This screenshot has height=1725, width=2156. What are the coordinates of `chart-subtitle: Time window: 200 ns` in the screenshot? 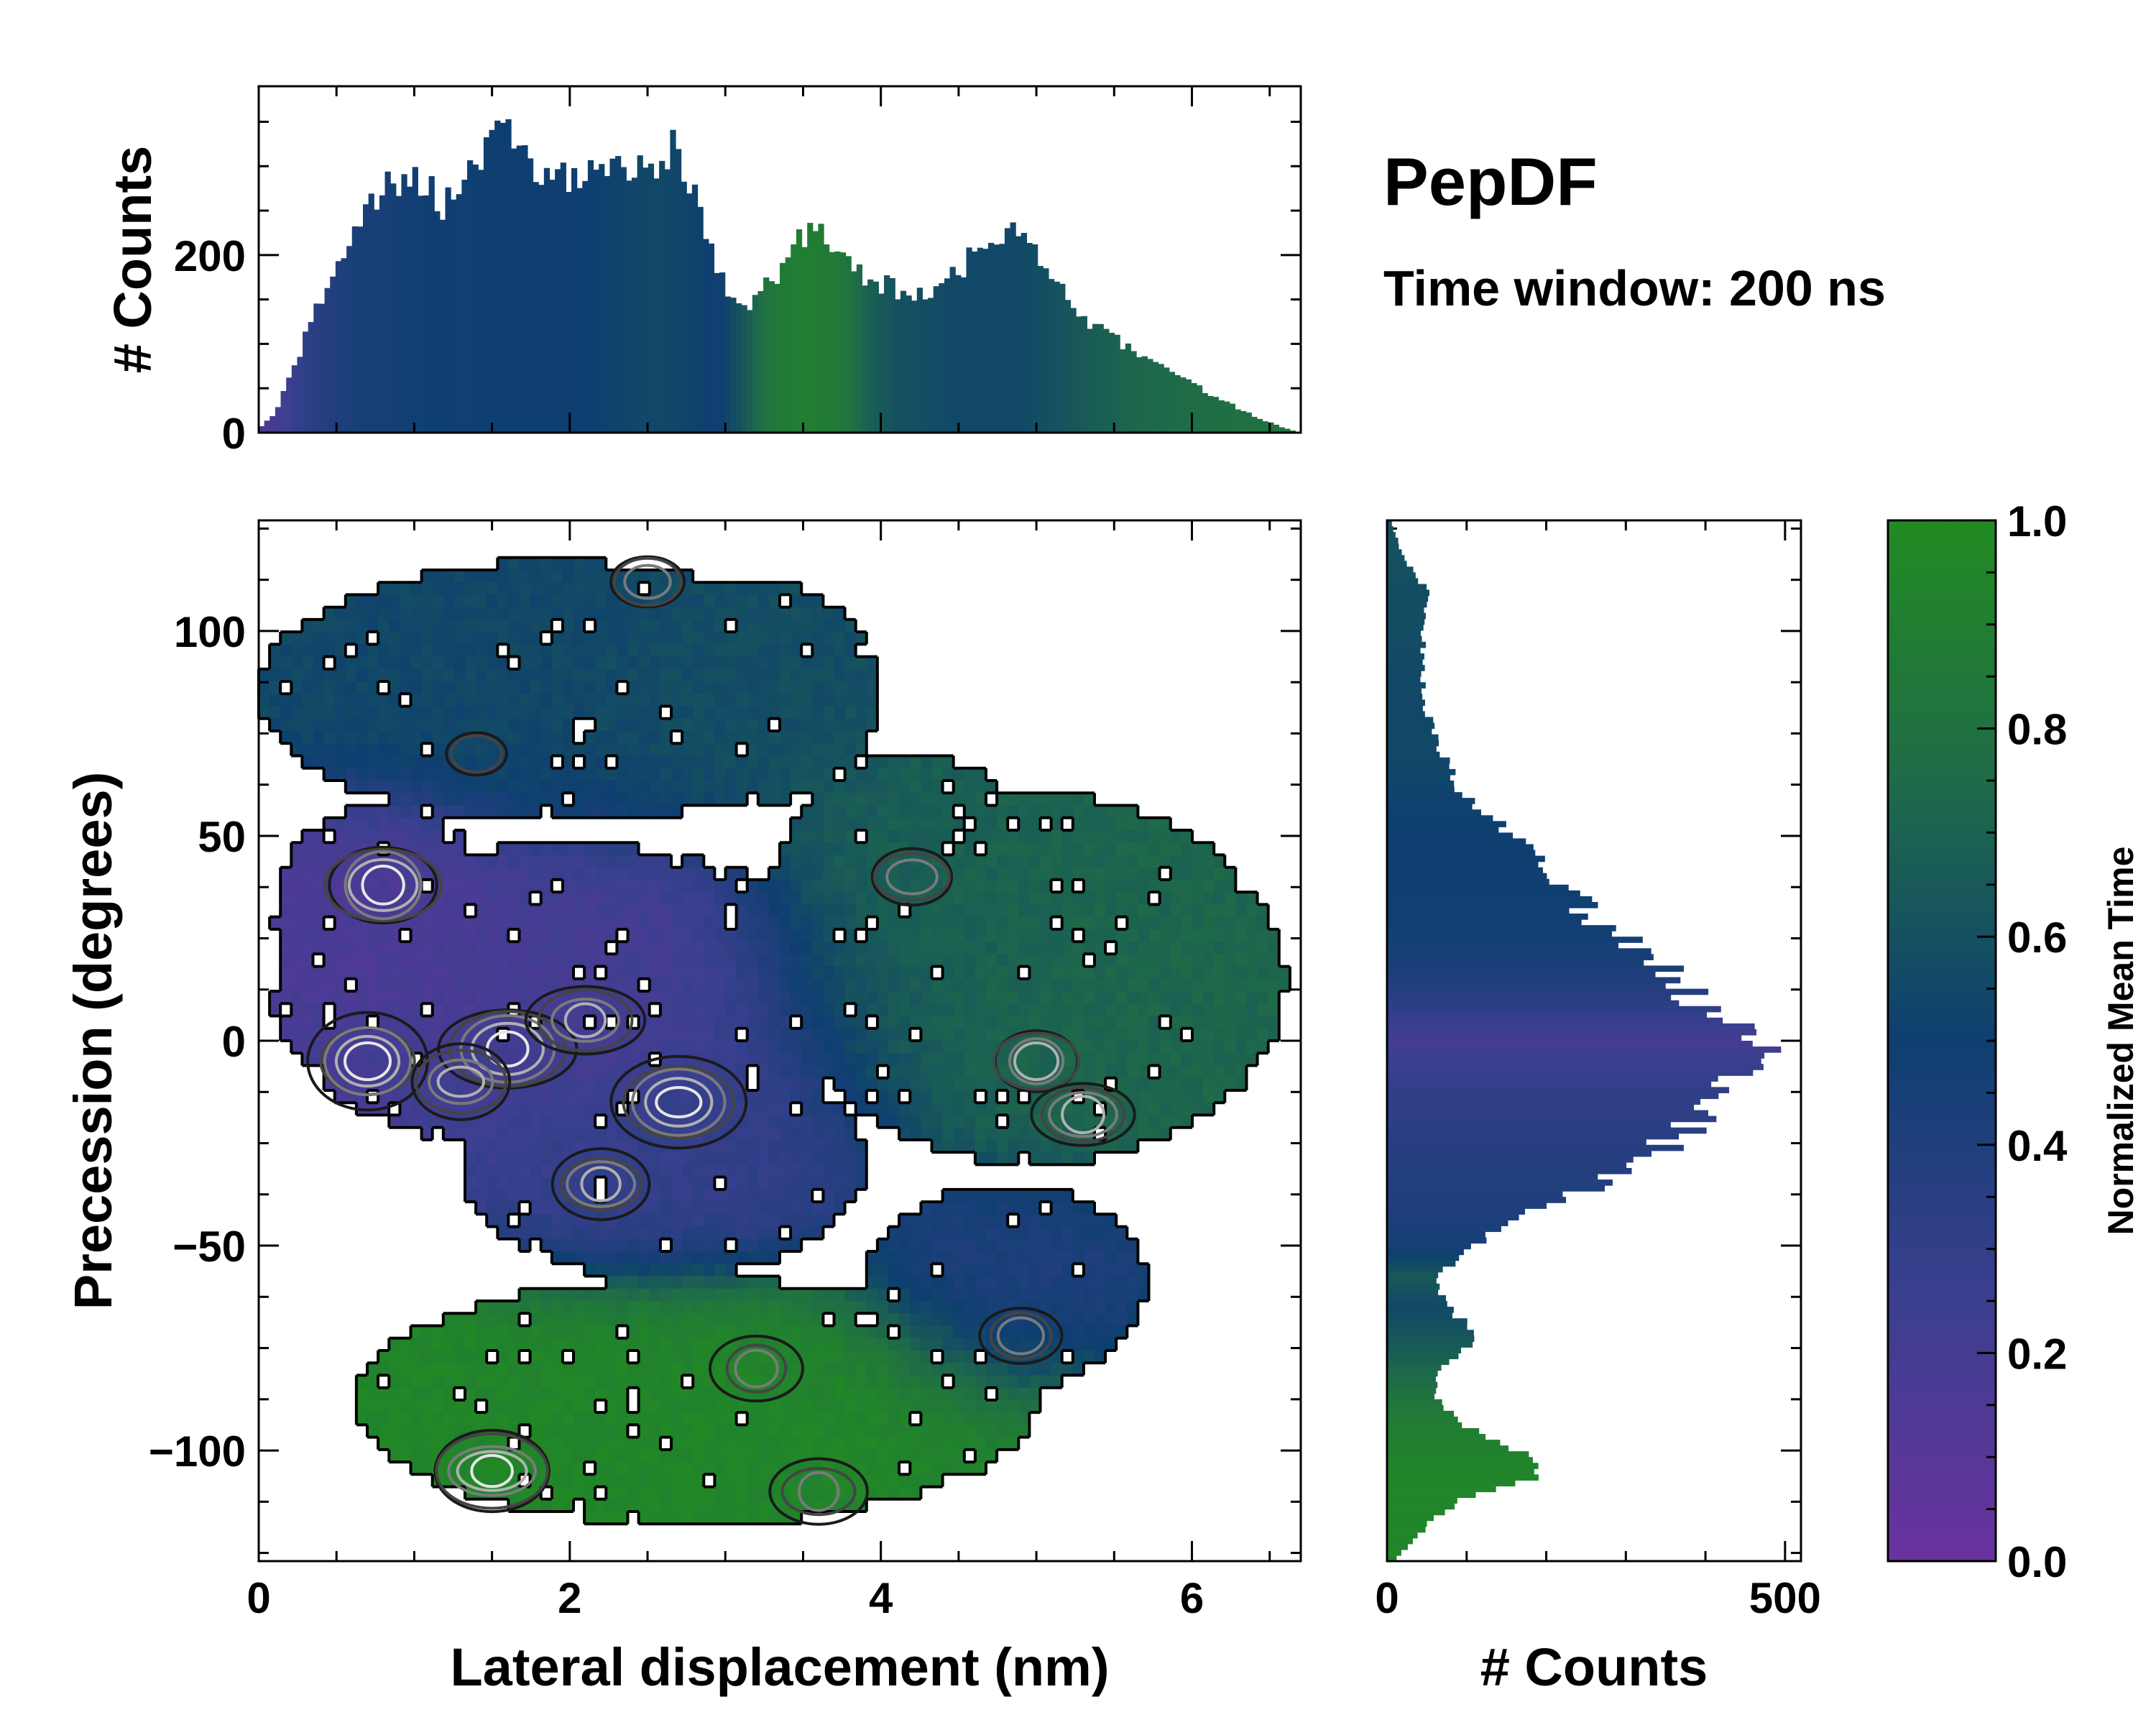 It's located at (1634, 288).